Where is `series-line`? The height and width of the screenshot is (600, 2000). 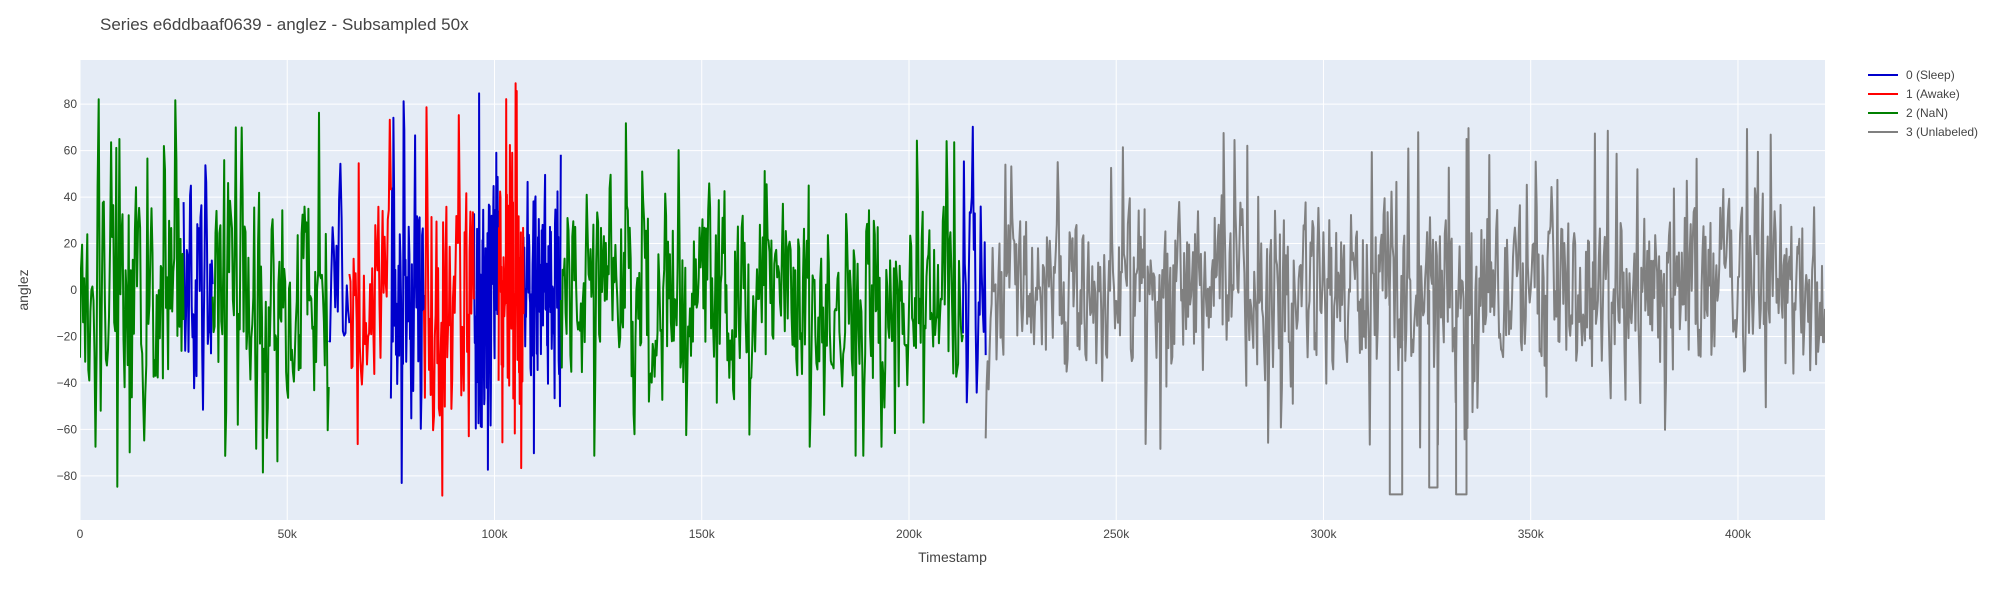 series-line is located at coordinates (436, 289).